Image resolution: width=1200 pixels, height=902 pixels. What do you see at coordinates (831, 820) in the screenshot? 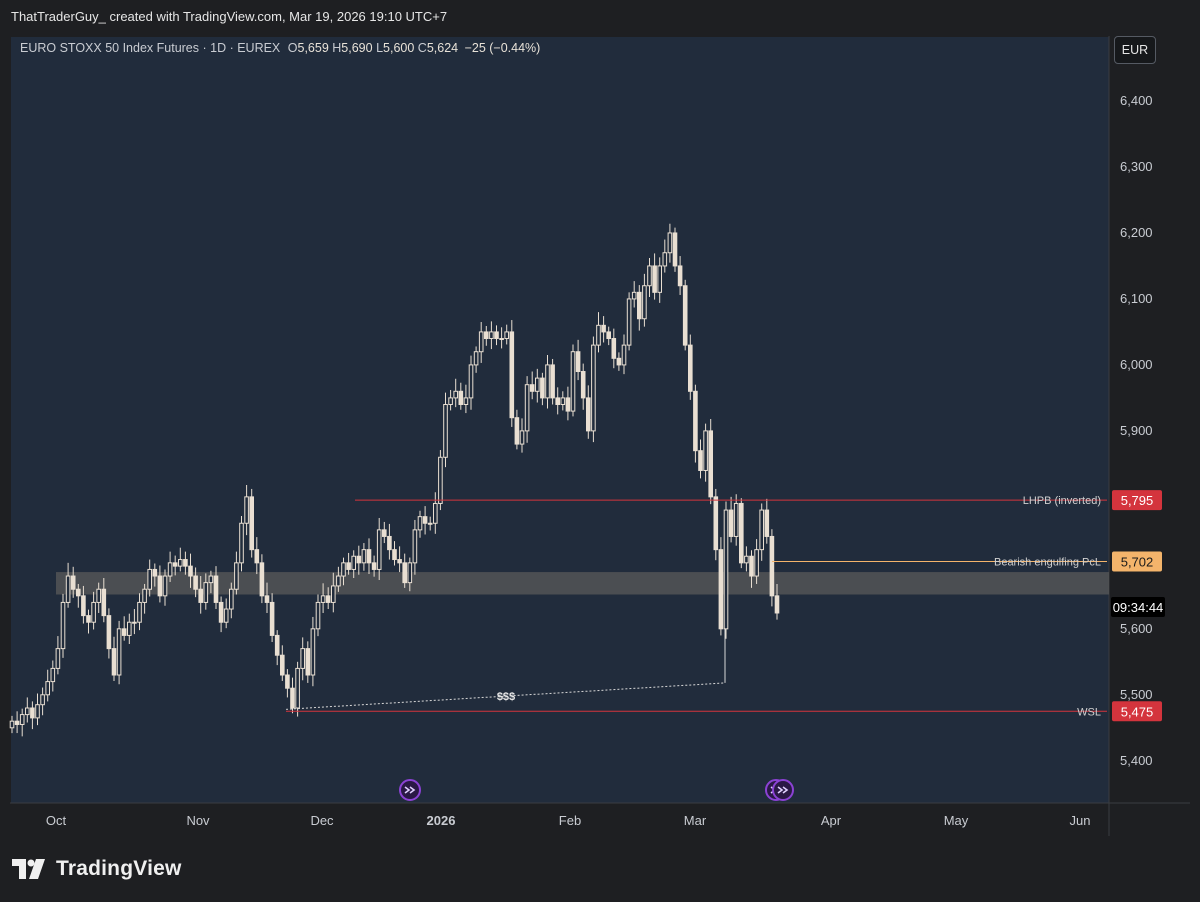
I see `time-tick-label: Apr` at bounding box center [831, 820].